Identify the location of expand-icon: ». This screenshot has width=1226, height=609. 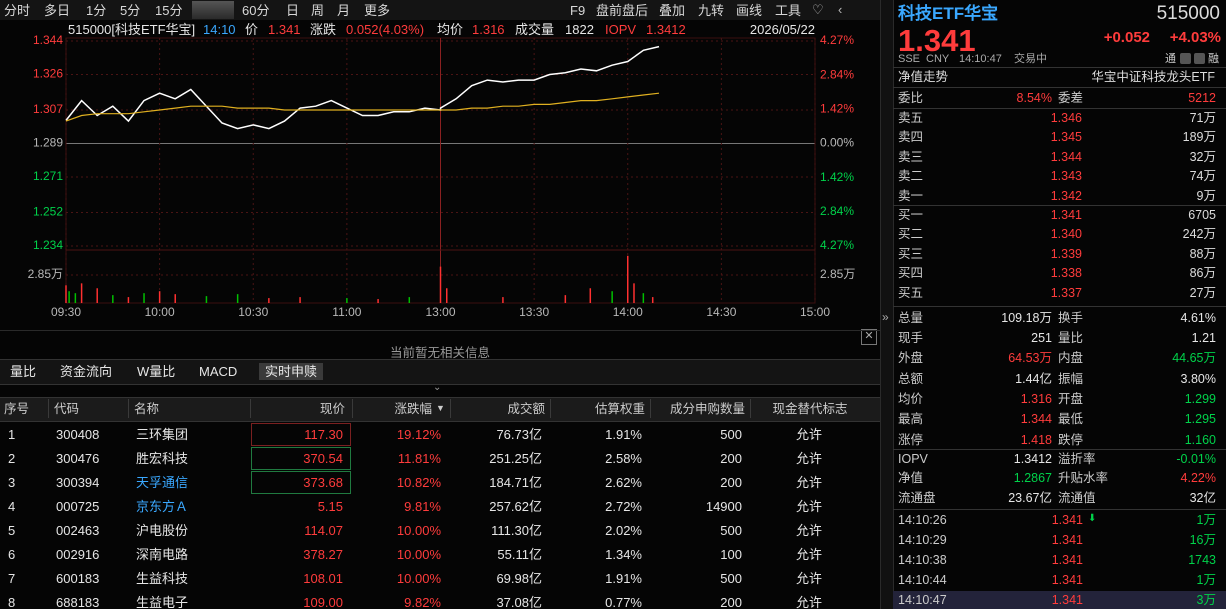
(885, 317).